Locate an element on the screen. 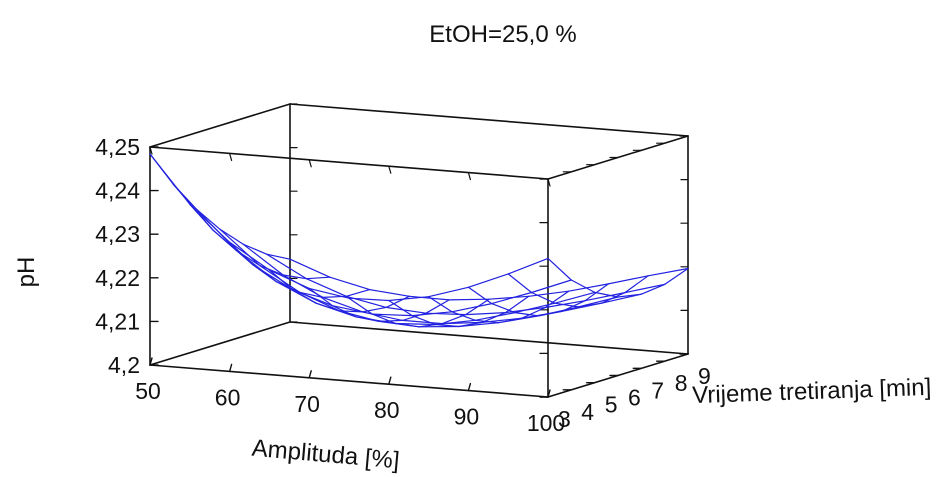 The width and height of the screenshot is (952, 477). y-tick-label: 7 is located at coordinates (657, 390).